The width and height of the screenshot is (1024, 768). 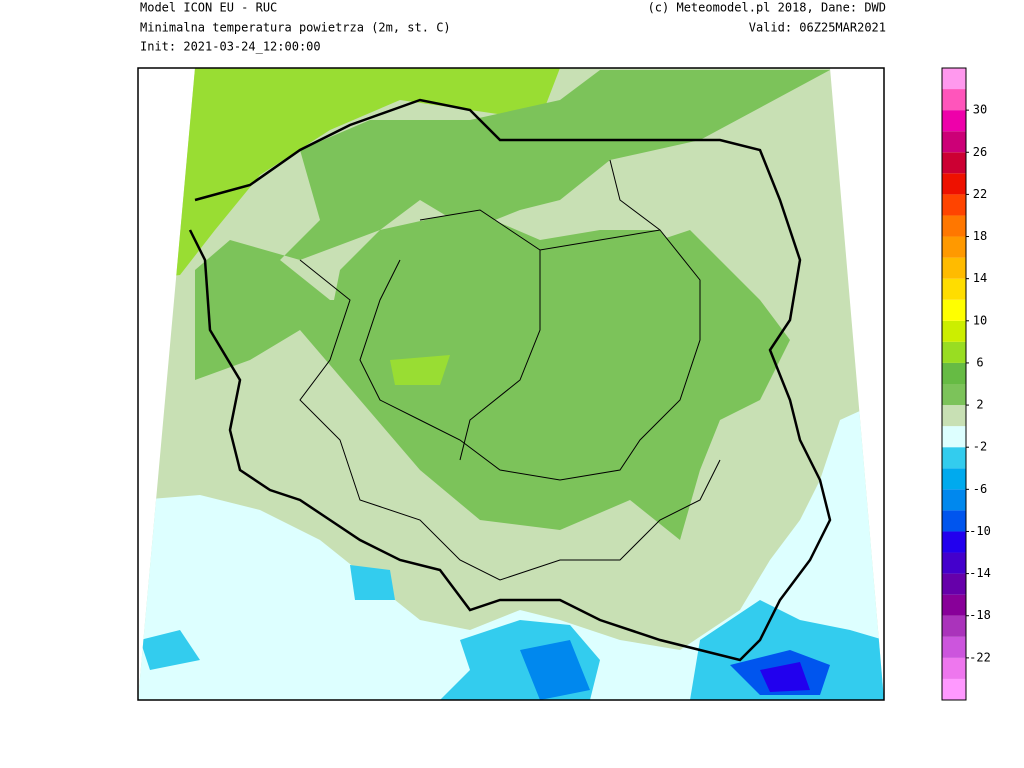 What do you see at coordinates (980, 657) in the screenshot?
I see `colorbar-tick-label: -22` at bounding box center [980, 657].